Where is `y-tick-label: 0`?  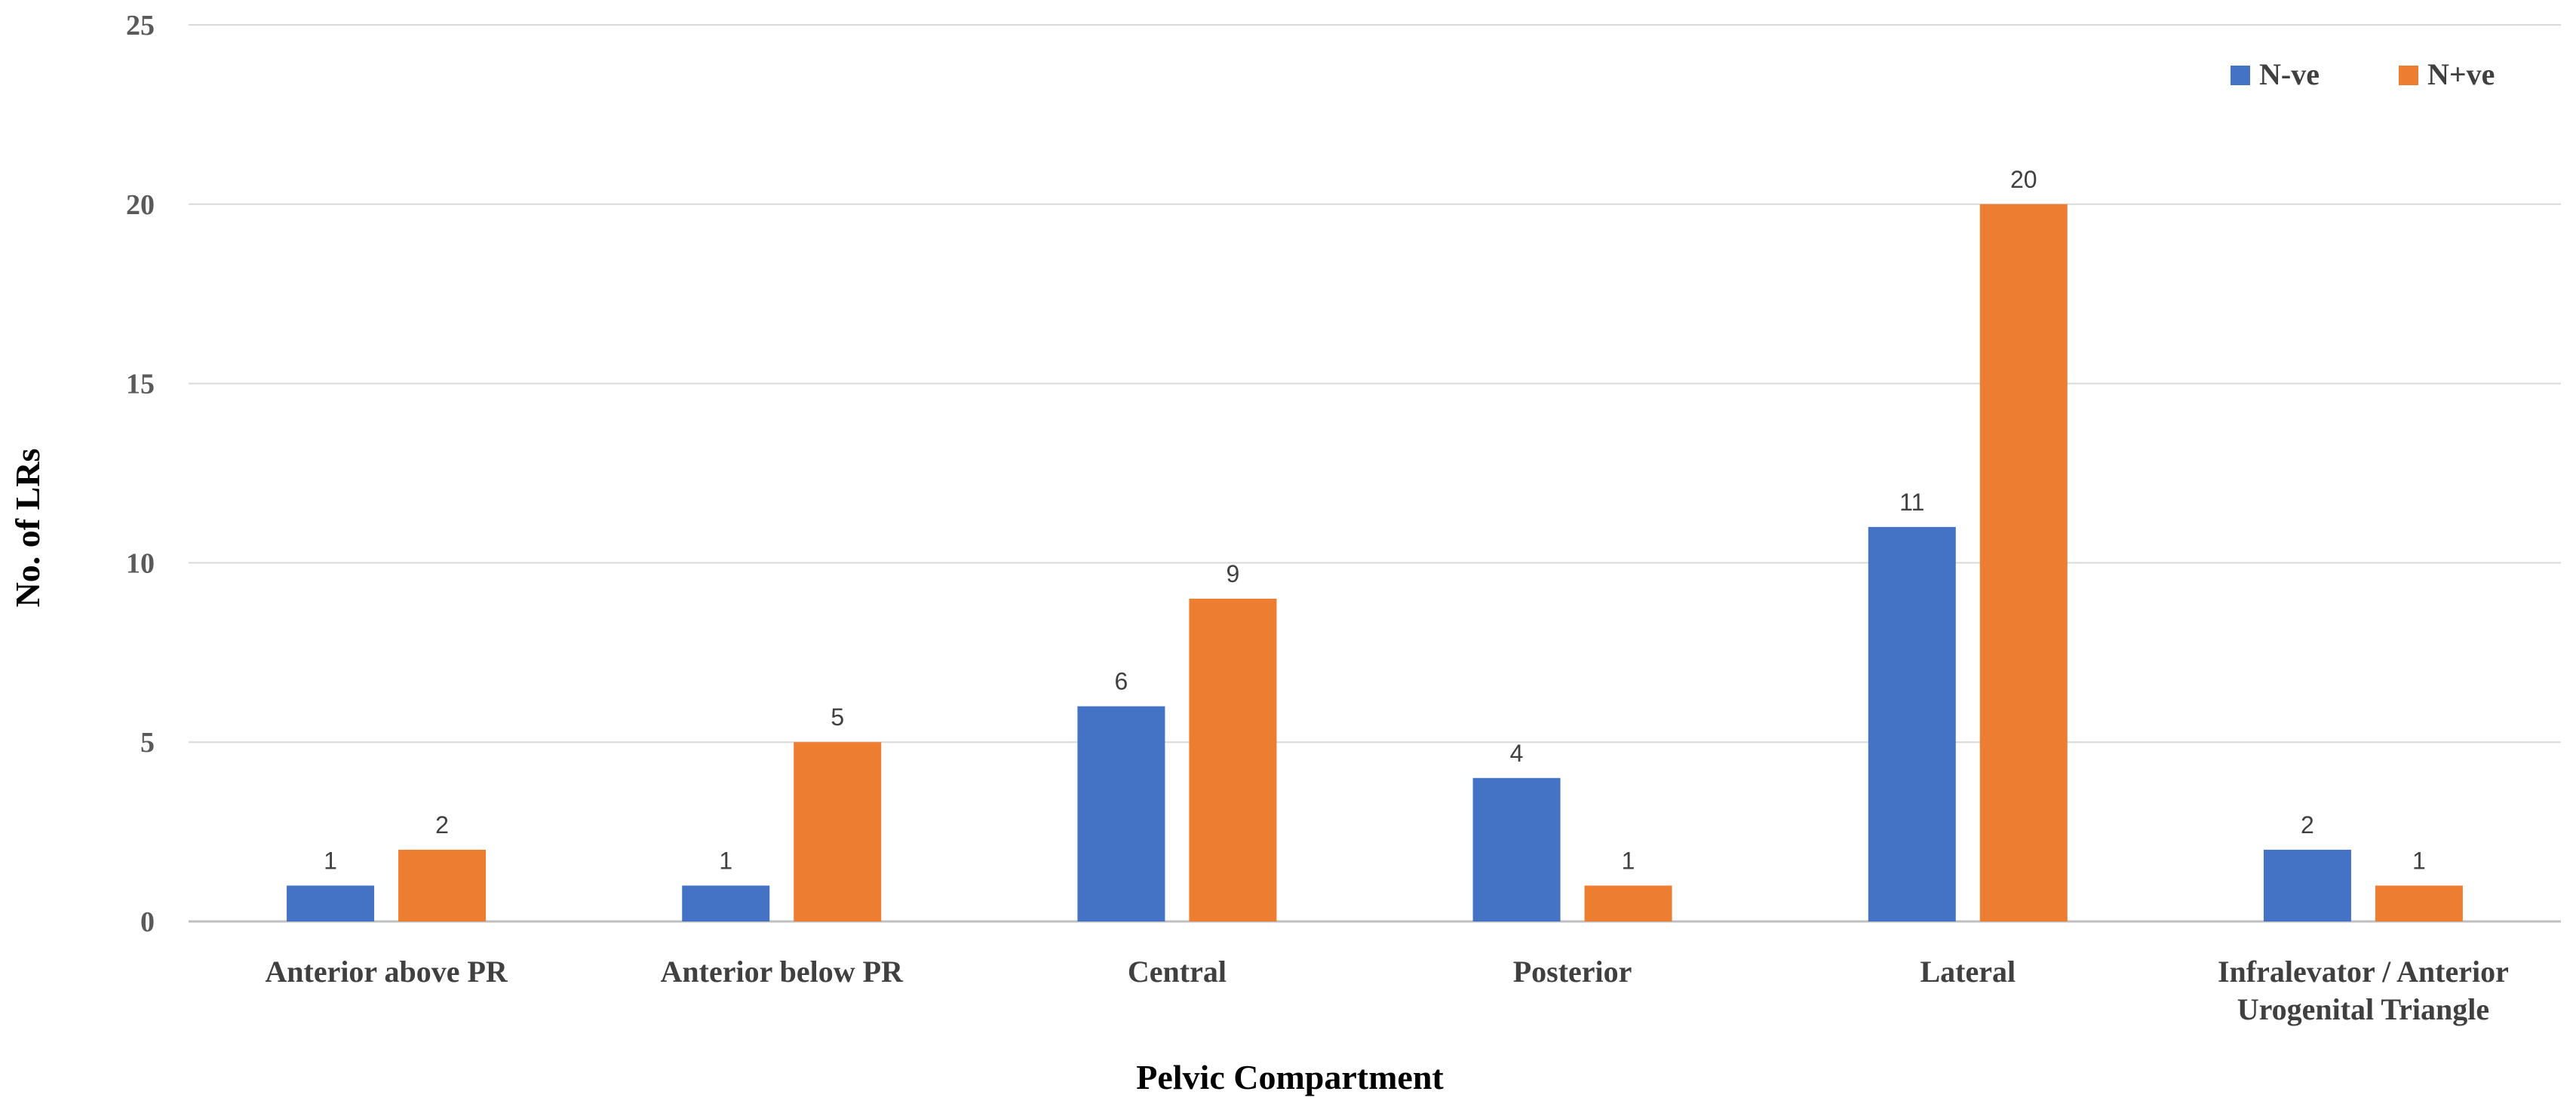 y-tick-label: 0 is located at coordinates (147, 922).